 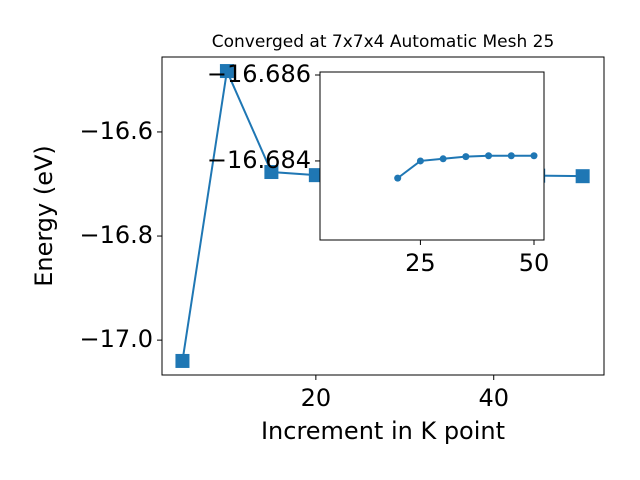 I want to click on x-tick-label: 40, so click(x=493, y=398).